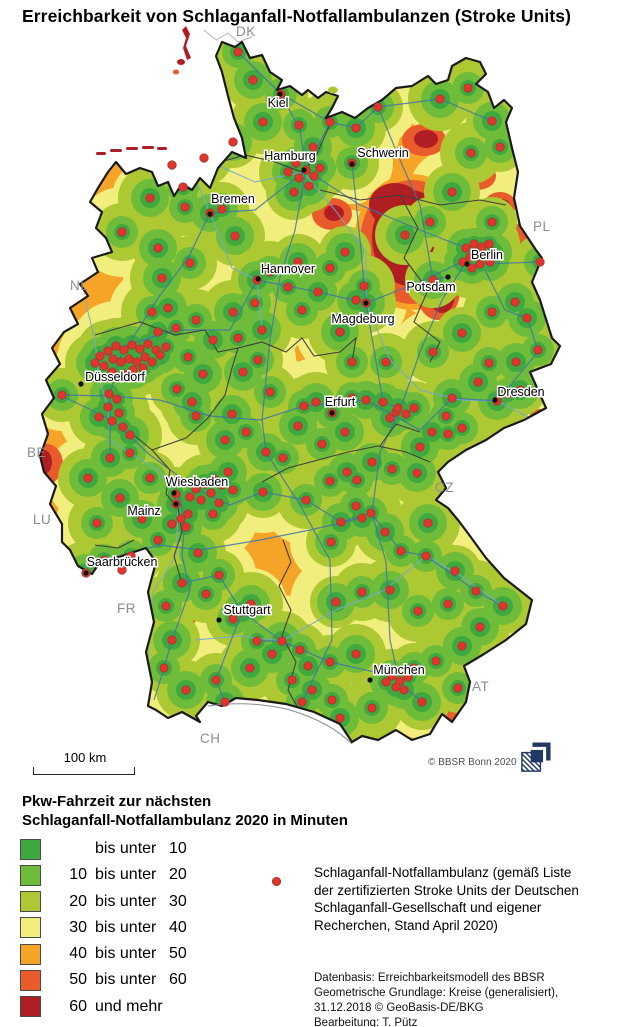 The height and width of the screenshot is (1027, 630). I want to click on data-source-line: Bearbeitung: T. Pütz, so click(366, 1022).